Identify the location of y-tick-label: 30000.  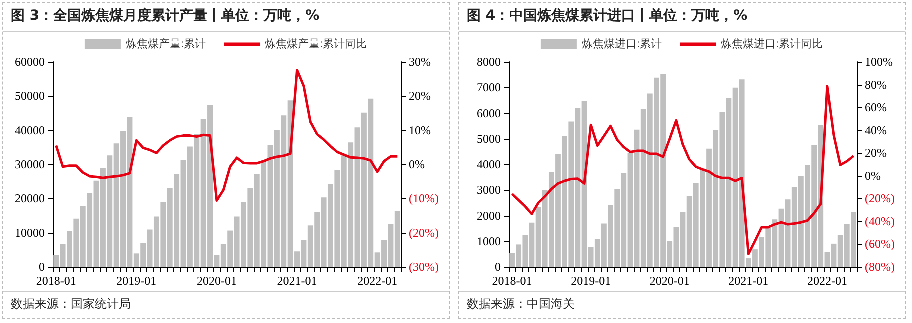
(30, 165).